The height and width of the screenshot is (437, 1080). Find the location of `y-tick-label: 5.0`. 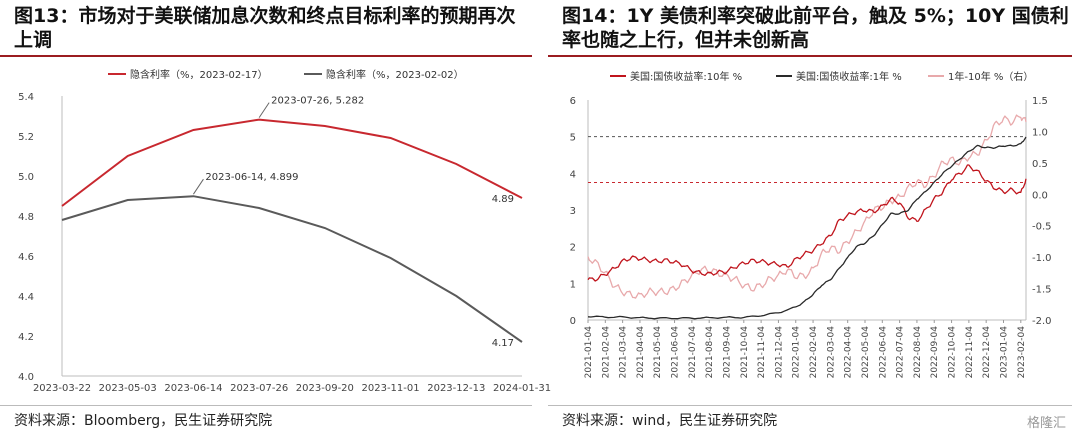

y-tick-label: 5.0 is located at coordinates (26, 177).